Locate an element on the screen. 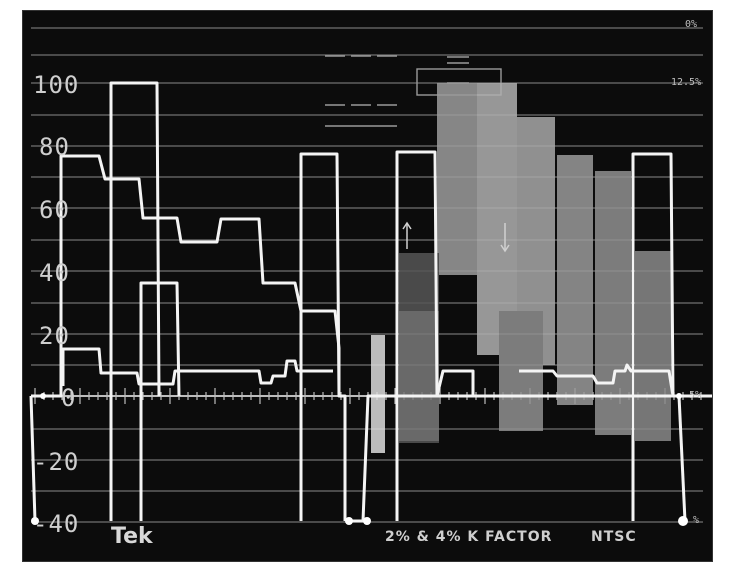  ire-label-100: 100 is located at coordinates (56, 85).